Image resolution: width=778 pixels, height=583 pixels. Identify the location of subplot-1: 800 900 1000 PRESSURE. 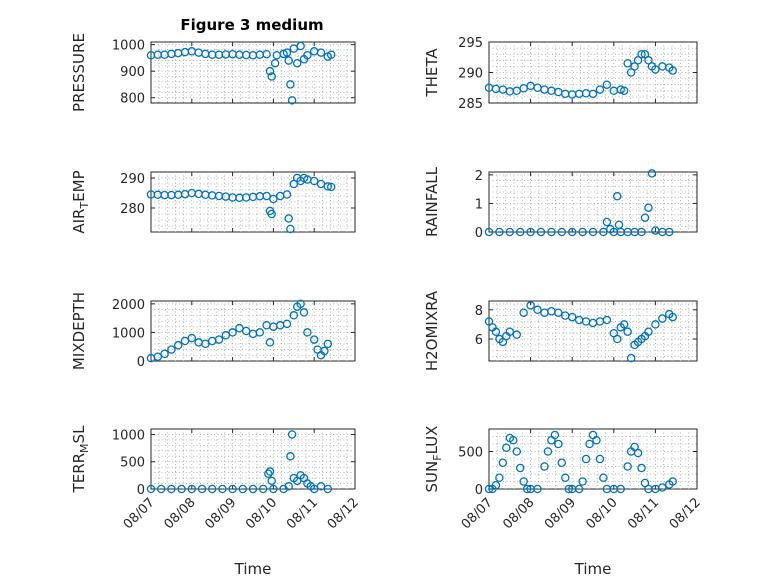
(213, 72).